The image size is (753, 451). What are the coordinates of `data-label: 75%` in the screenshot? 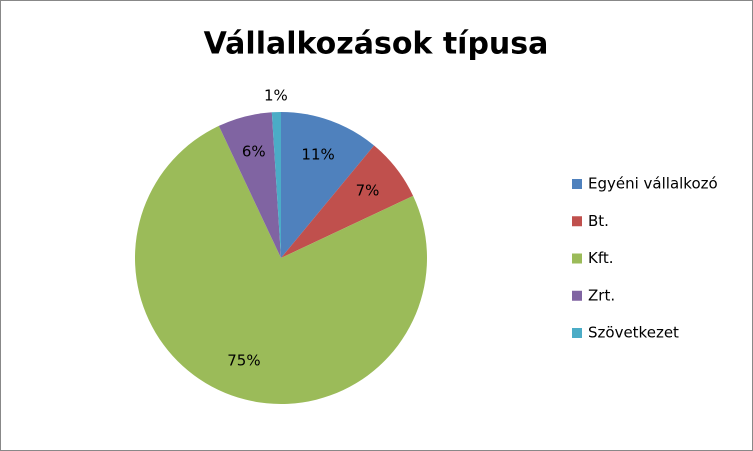 It's located at (243, 361).